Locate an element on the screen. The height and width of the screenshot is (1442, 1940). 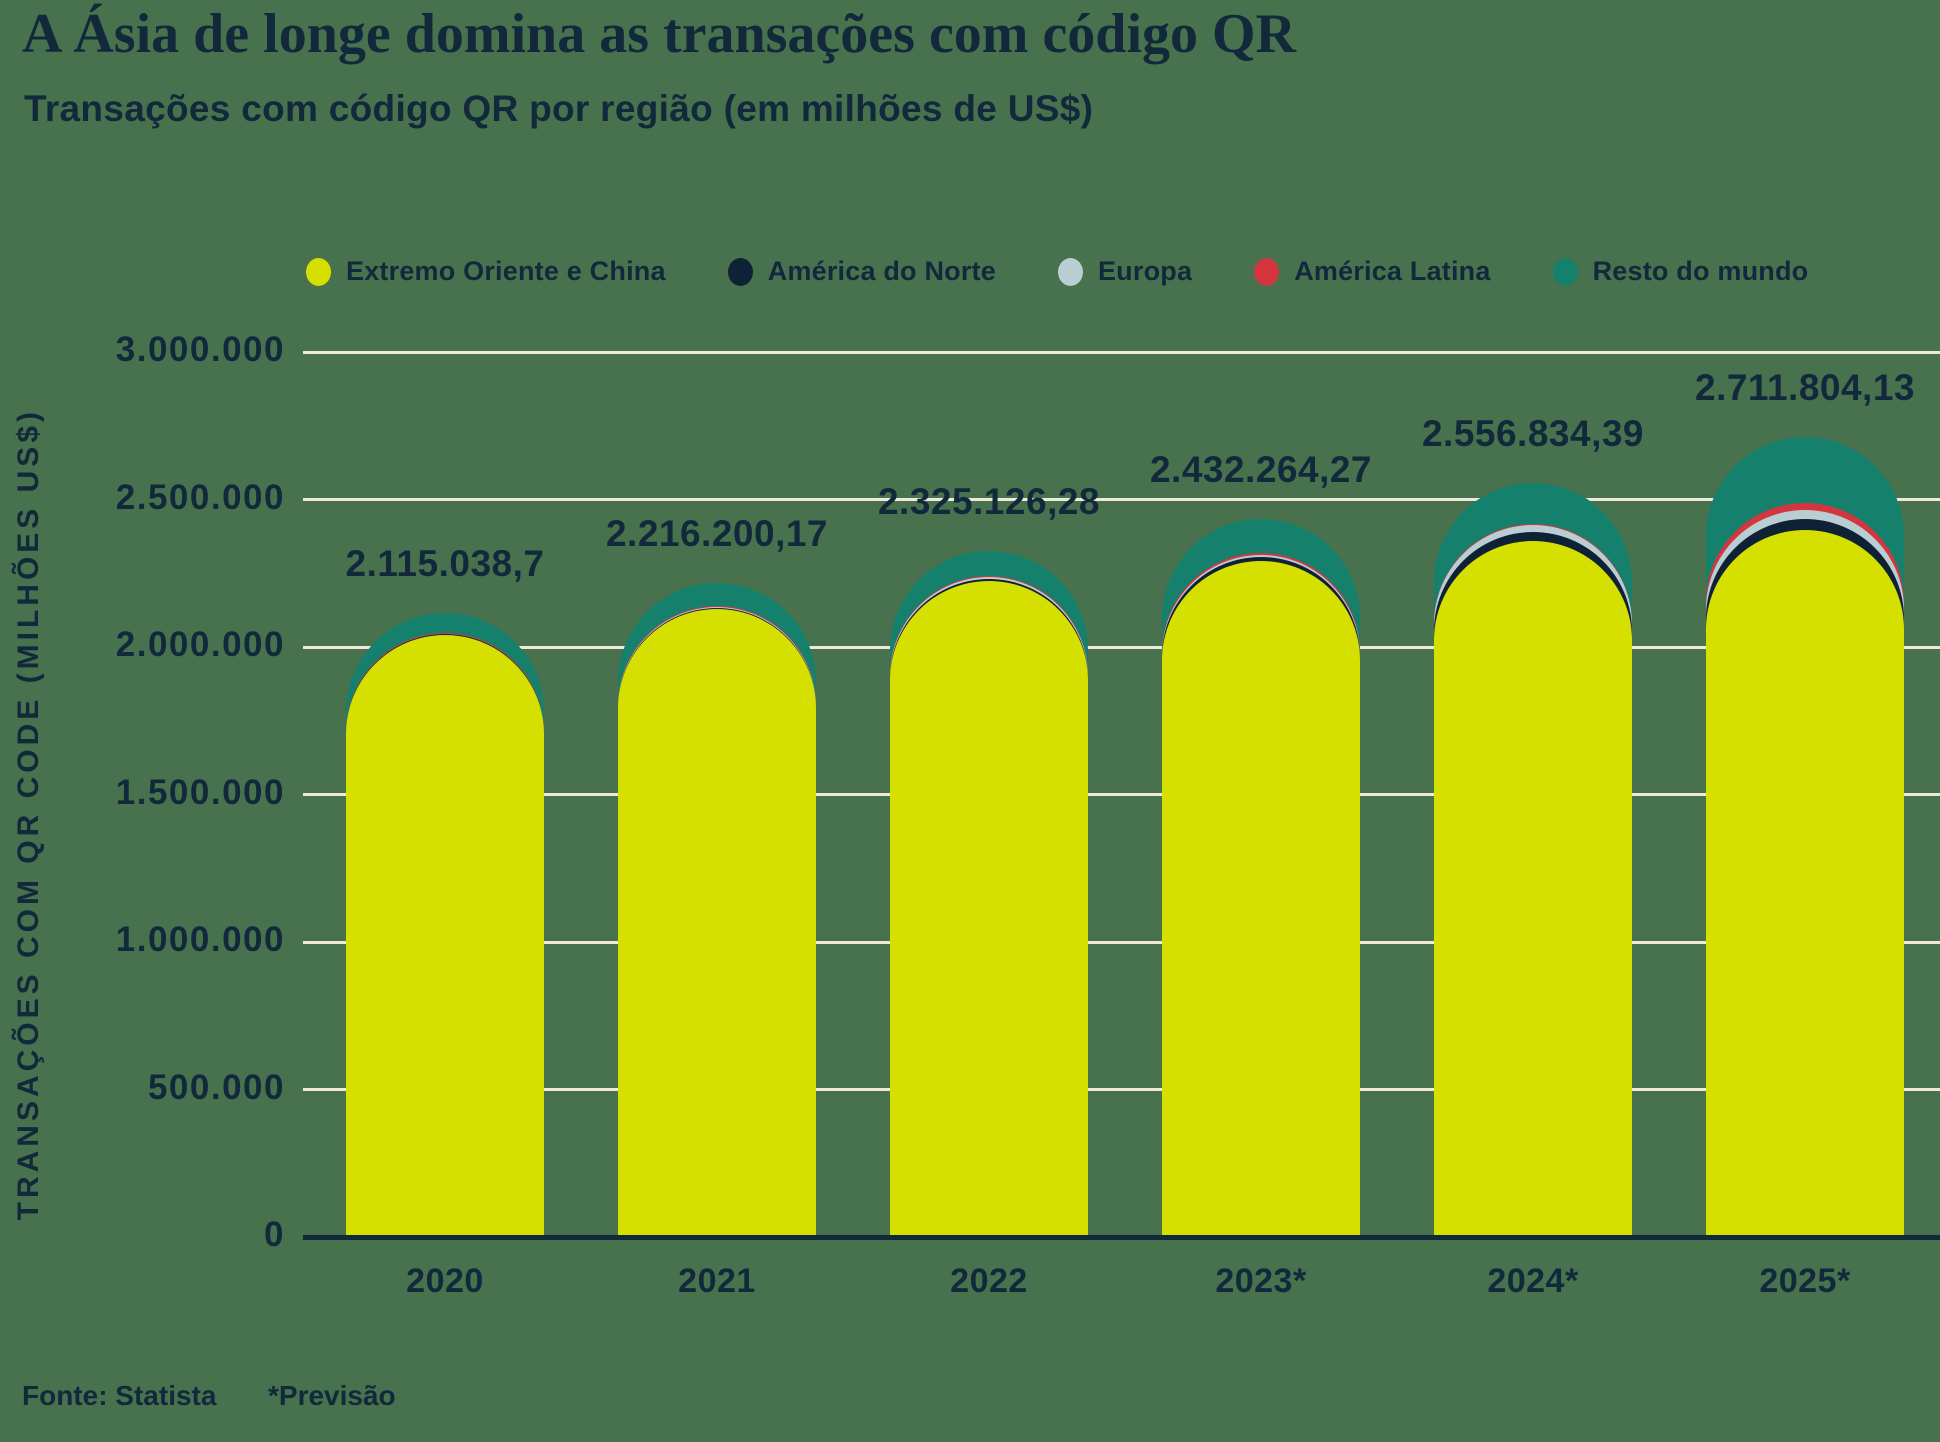
legend-item-europe: Europa is located at coordinates (1125, 271).